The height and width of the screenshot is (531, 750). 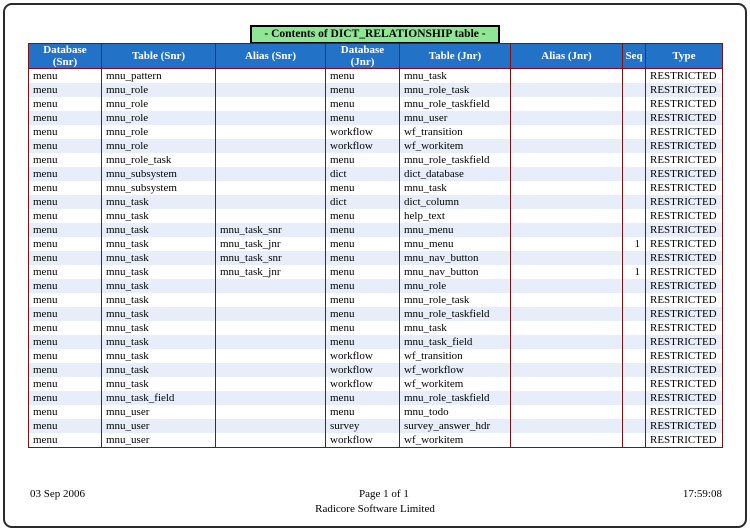 I want to click on column-header-1: Table (Snr), so click(x=158, y=56).